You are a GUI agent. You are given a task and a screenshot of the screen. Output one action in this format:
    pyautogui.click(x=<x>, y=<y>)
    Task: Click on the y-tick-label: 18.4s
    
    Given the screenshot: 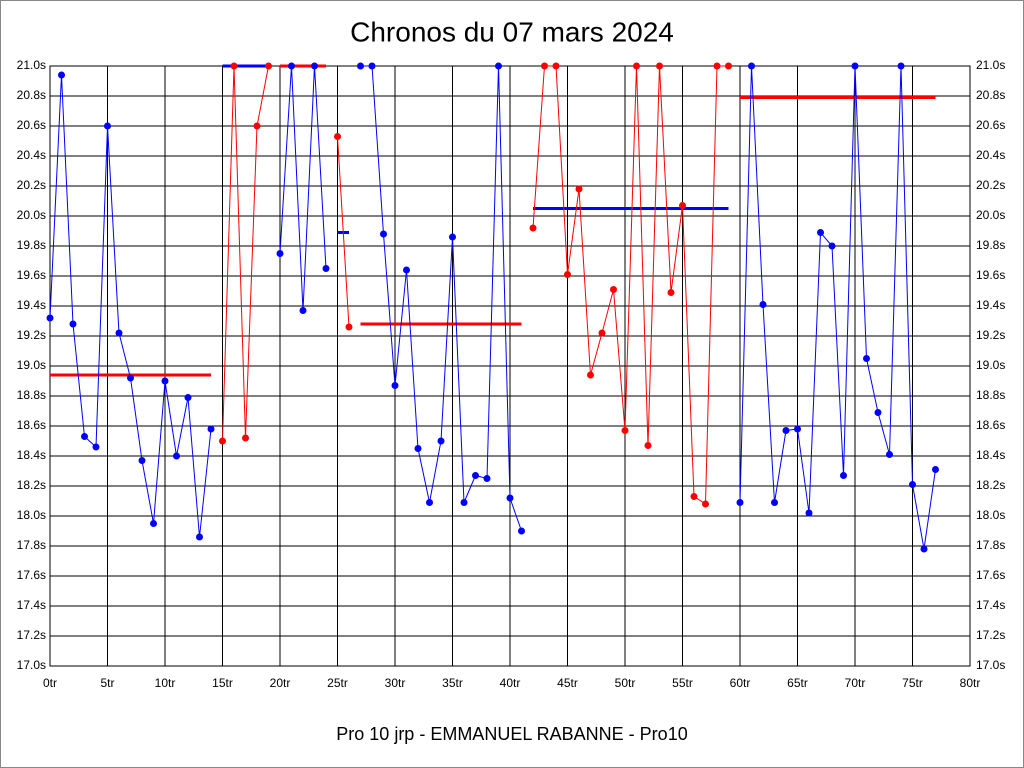 What is the action you would take?
    pyautogui.click(x=31, y=455)
    